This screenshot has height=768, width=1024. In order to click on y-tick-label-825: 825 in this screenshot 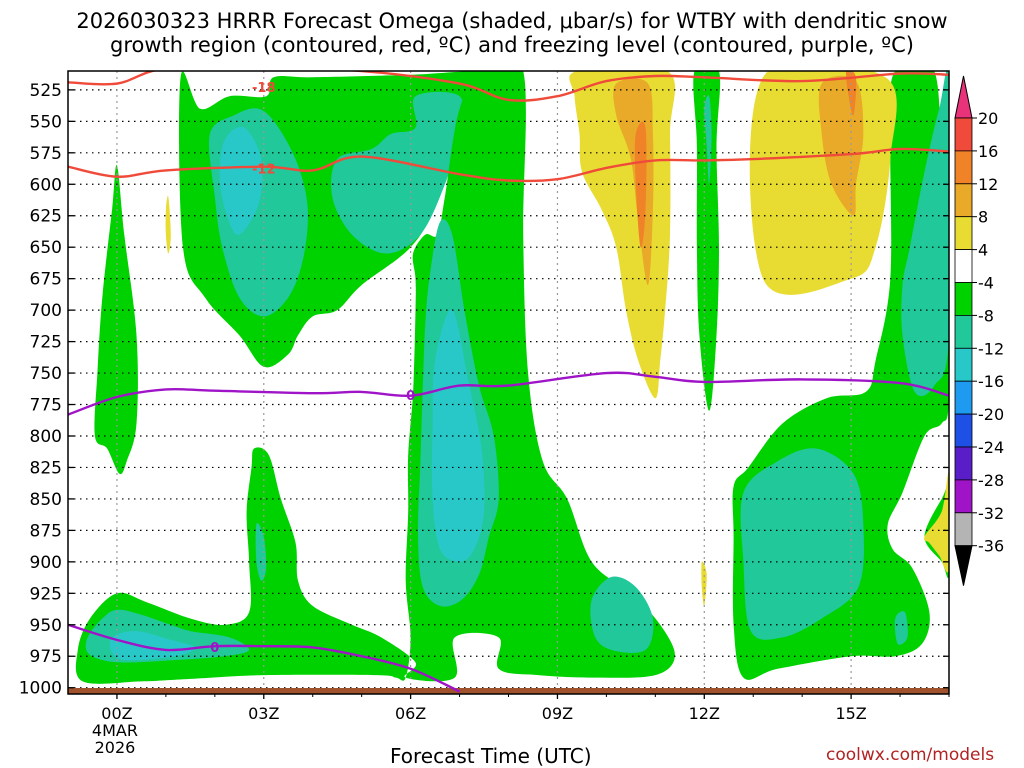, I will do `click(46, 468)`.